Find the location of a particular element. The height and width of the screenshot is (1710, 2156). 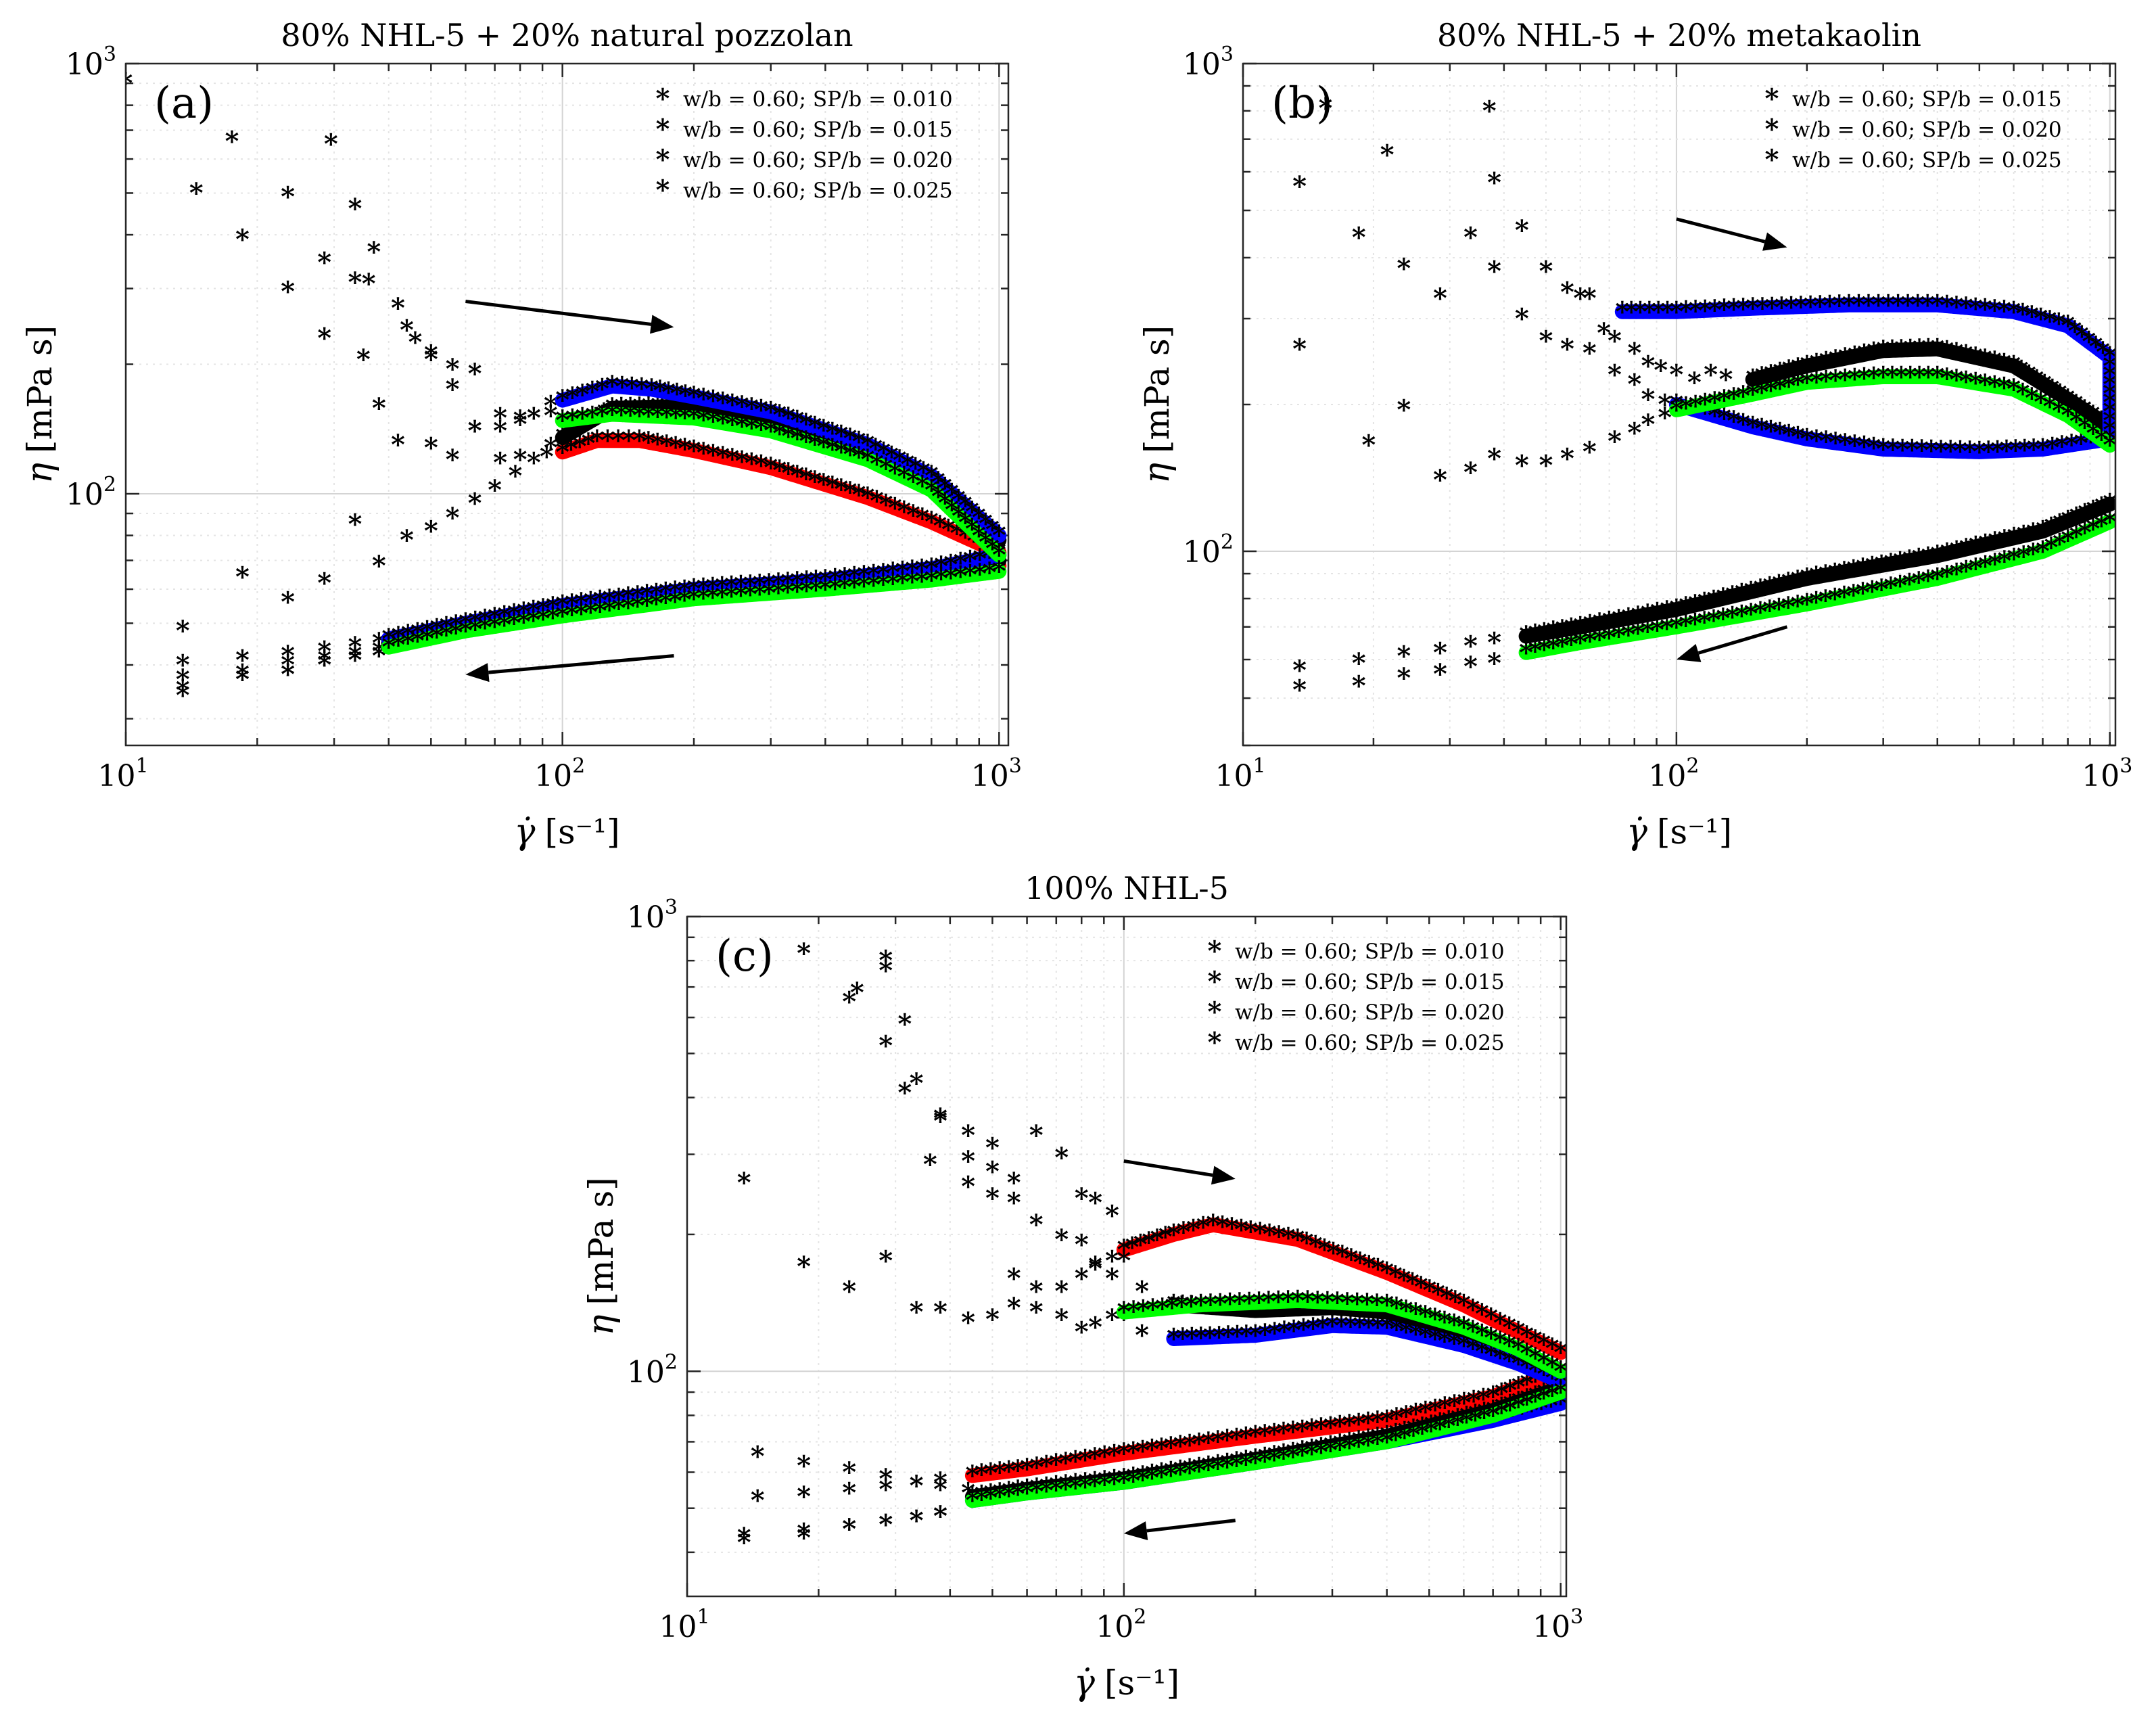

y-tick-label: 10² is located at coordinates (1208, 550).